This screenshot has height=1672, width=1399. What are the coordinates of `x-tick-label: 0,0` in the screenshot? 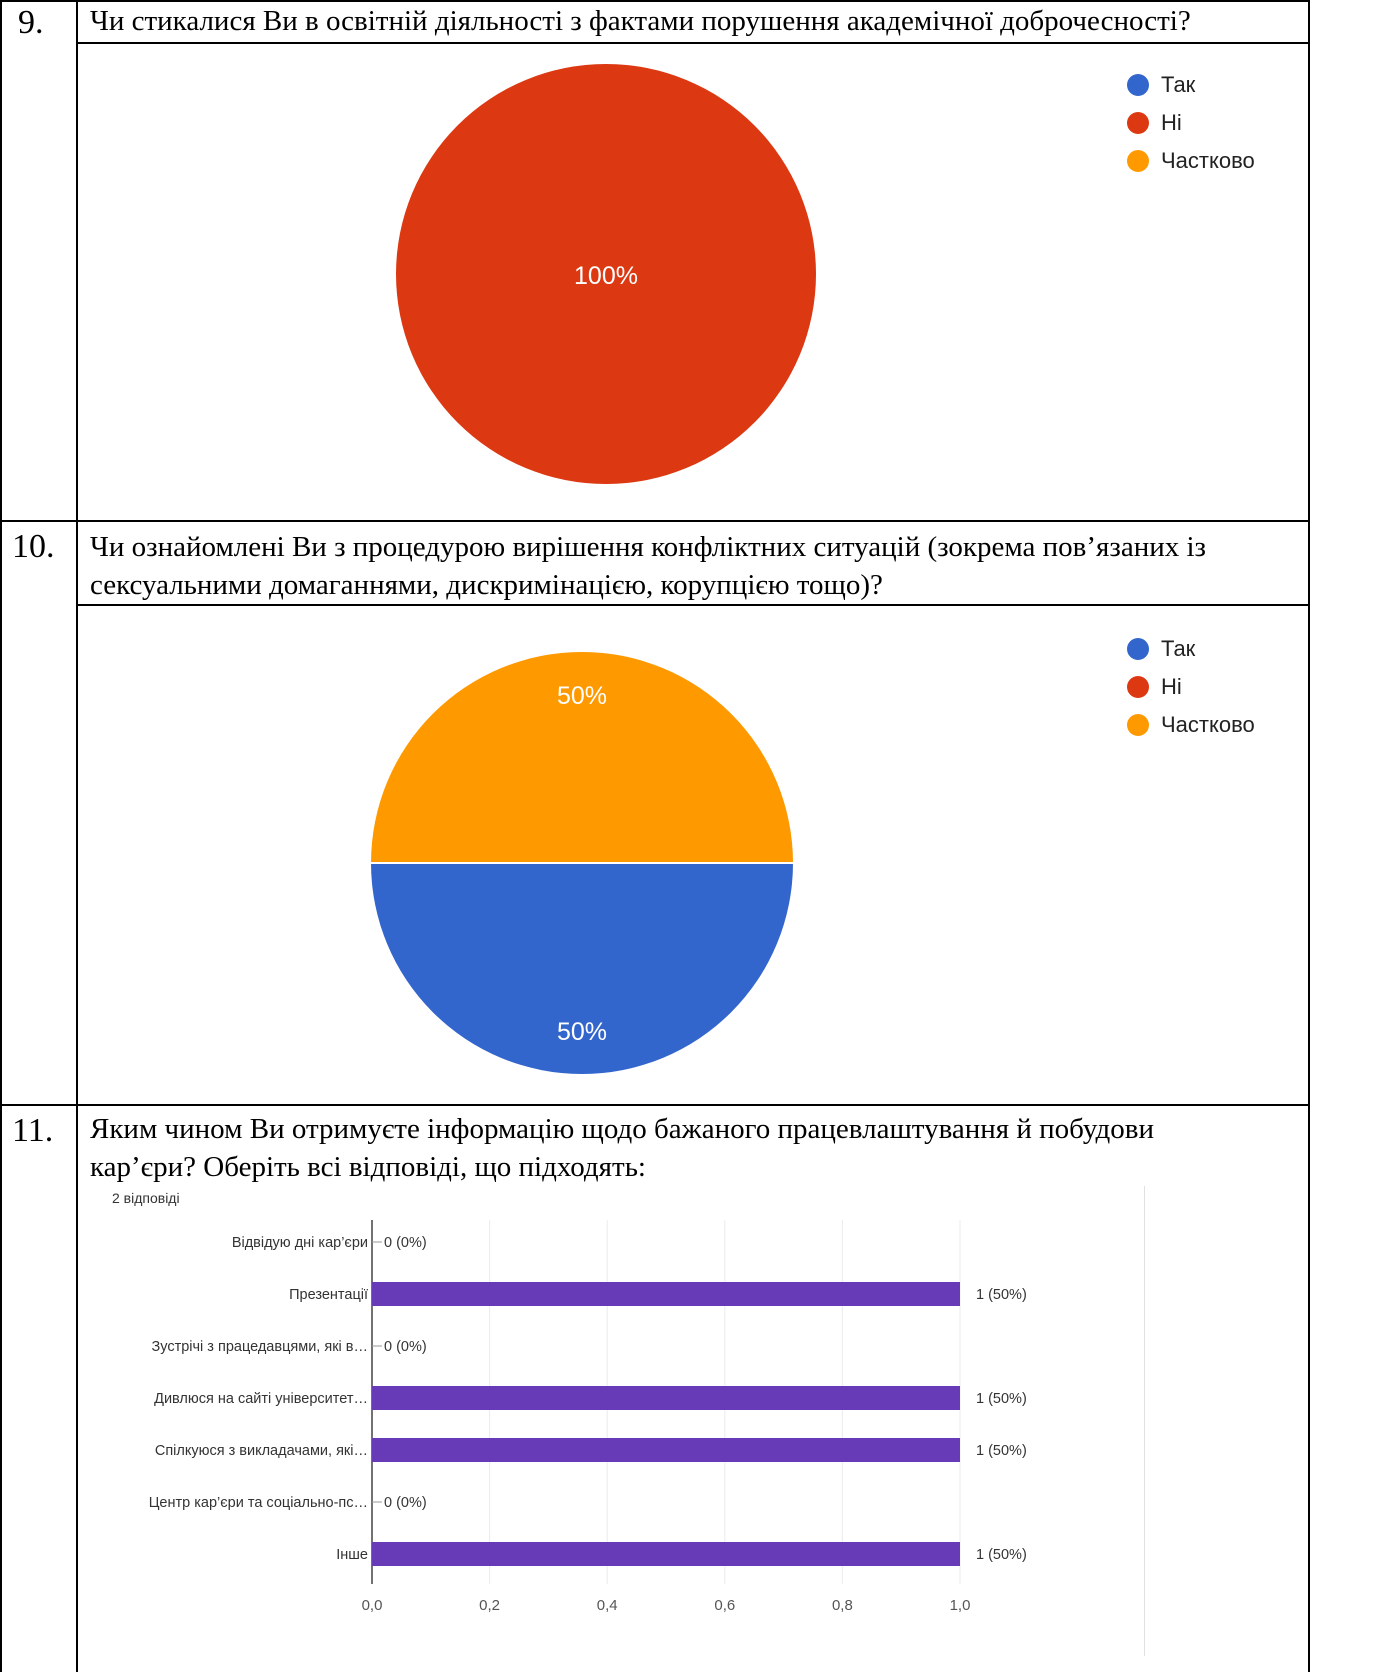 It's located at (372, 1605).